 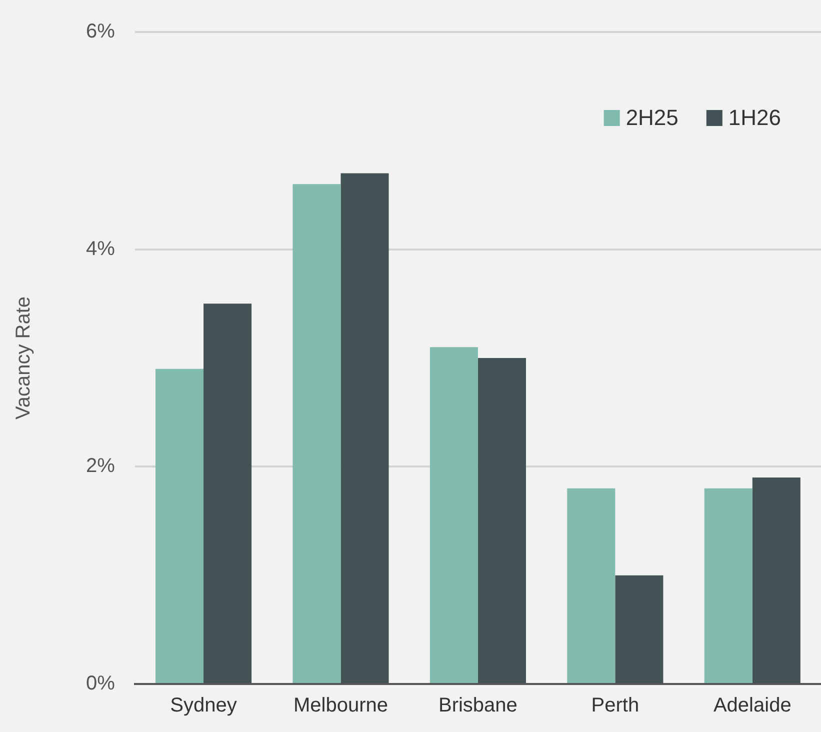 I want to click on y-axis-title: Vacancy Rate, so click(x=23, y=358).